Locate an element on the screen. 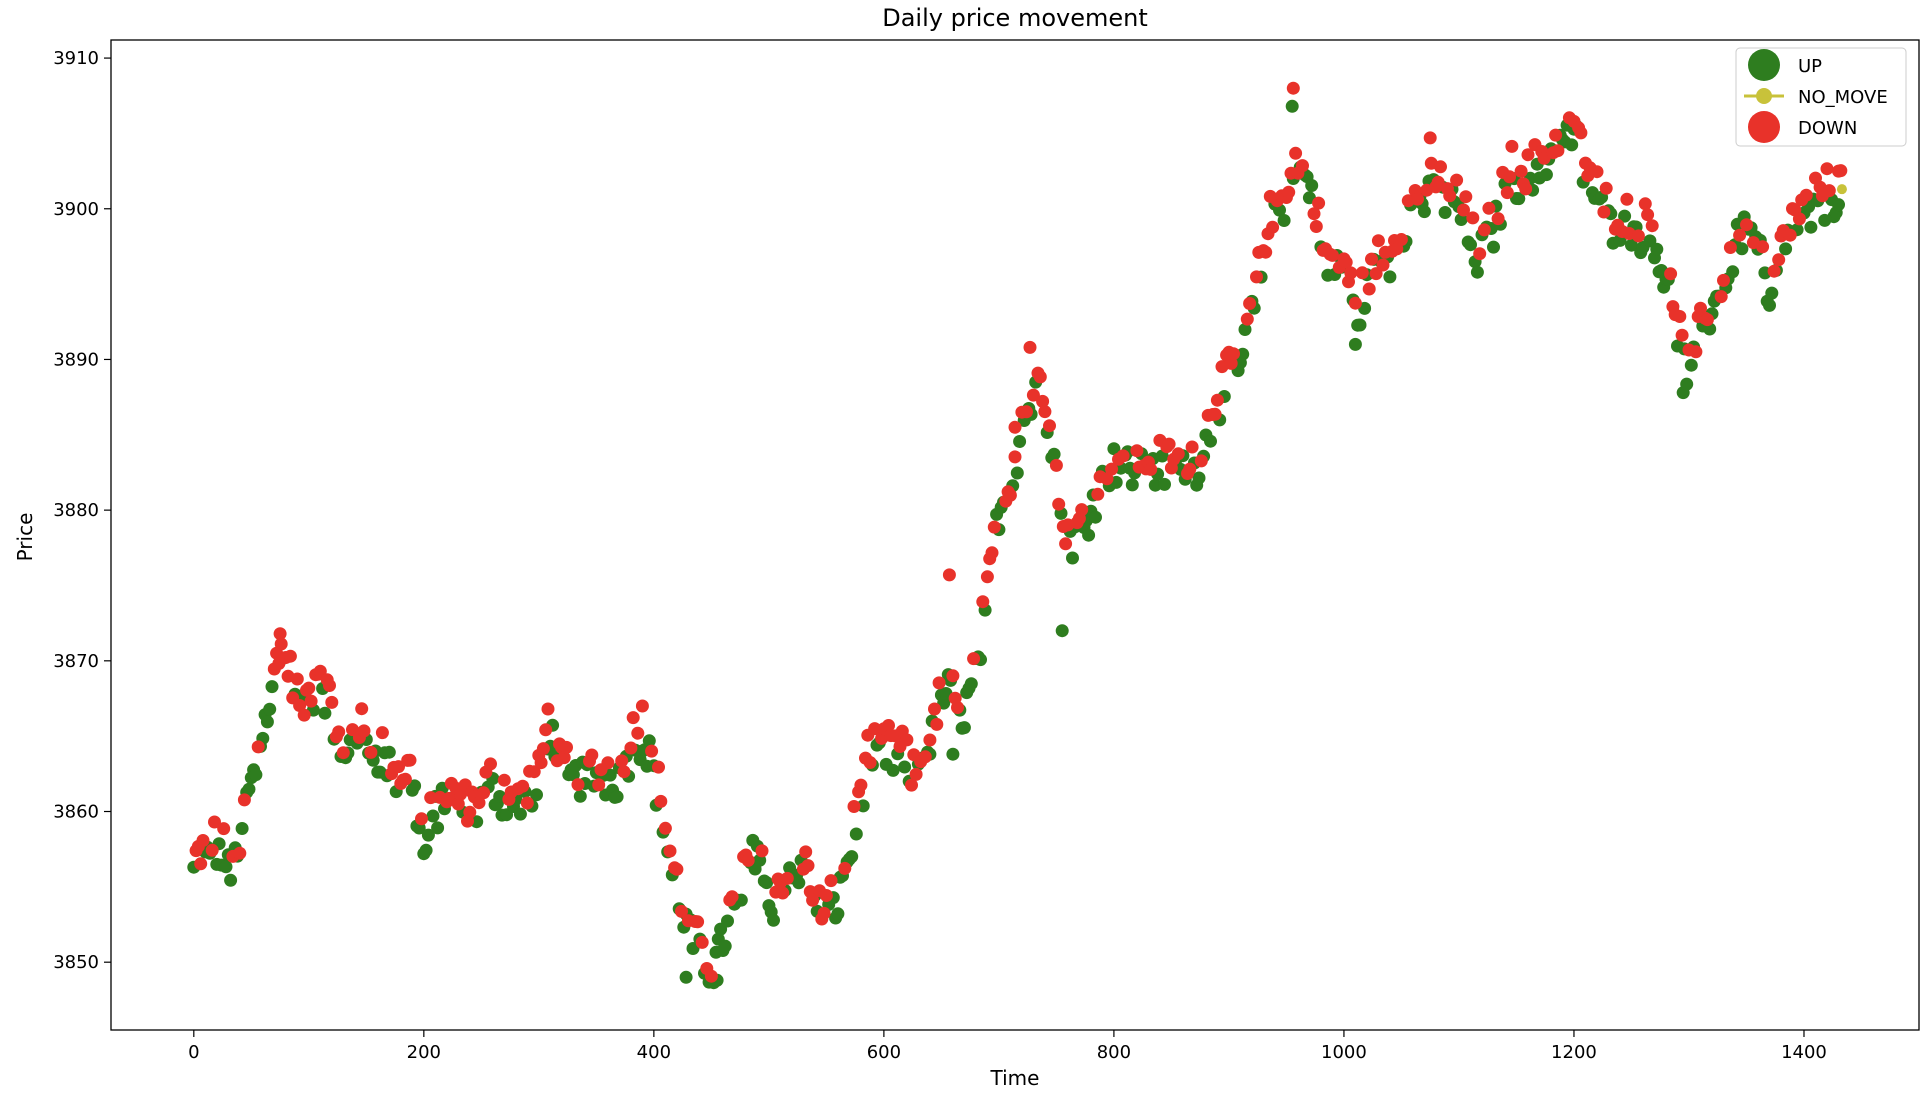  legend: UP NO_MOVE DOWN is located at coordinates (1821, 97).